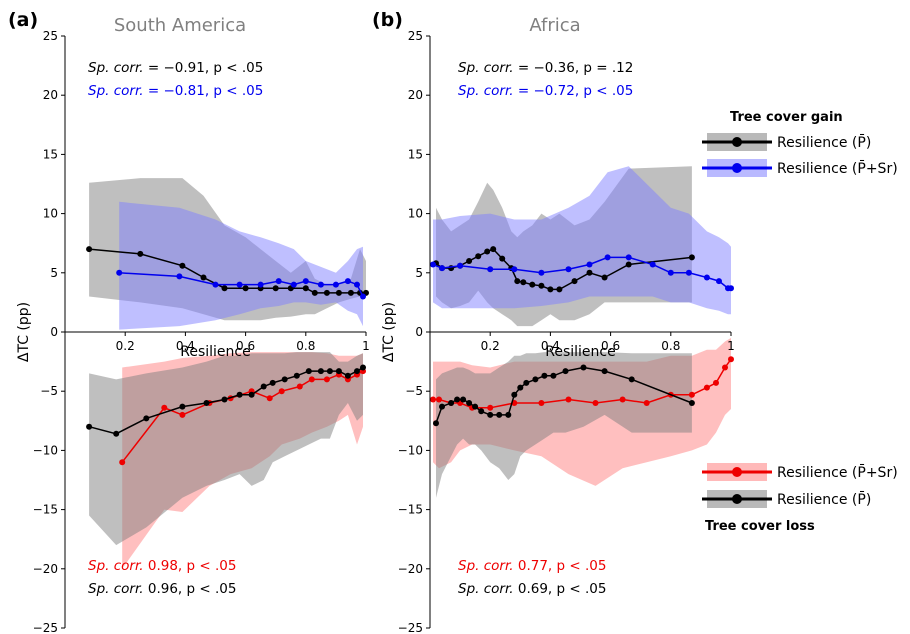 The image size is (910, 634). I want to click on y-tick-label: −15, so click(410, 510).